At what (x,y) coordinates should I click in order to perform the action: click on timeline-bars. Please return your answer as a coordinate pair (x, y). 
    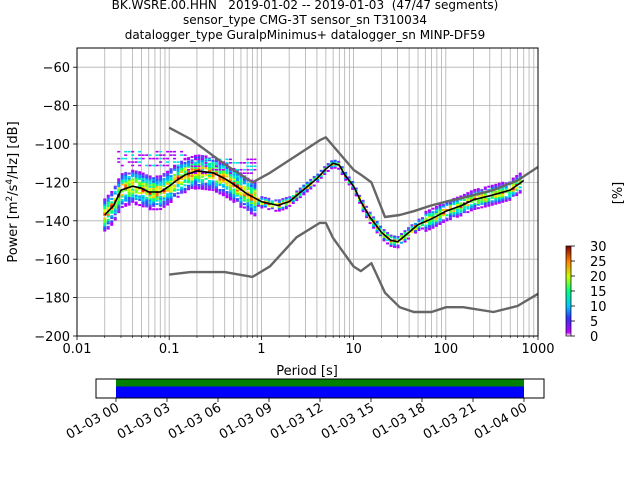
    Looking at the image, I should click on (320, 388).